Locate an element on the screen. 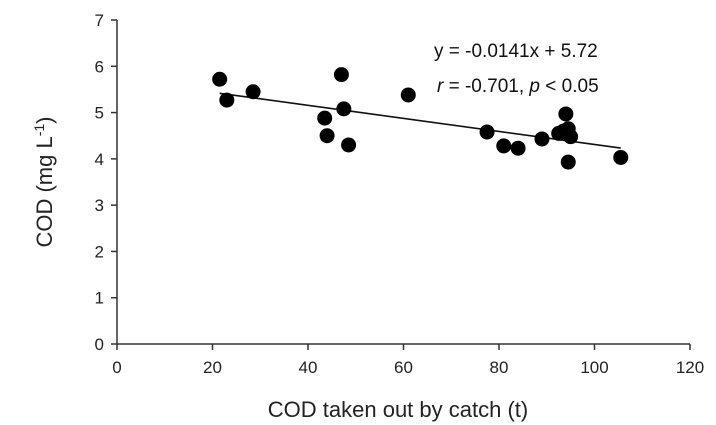  y-tick-label: 2 is located at coordinates (99, 251).